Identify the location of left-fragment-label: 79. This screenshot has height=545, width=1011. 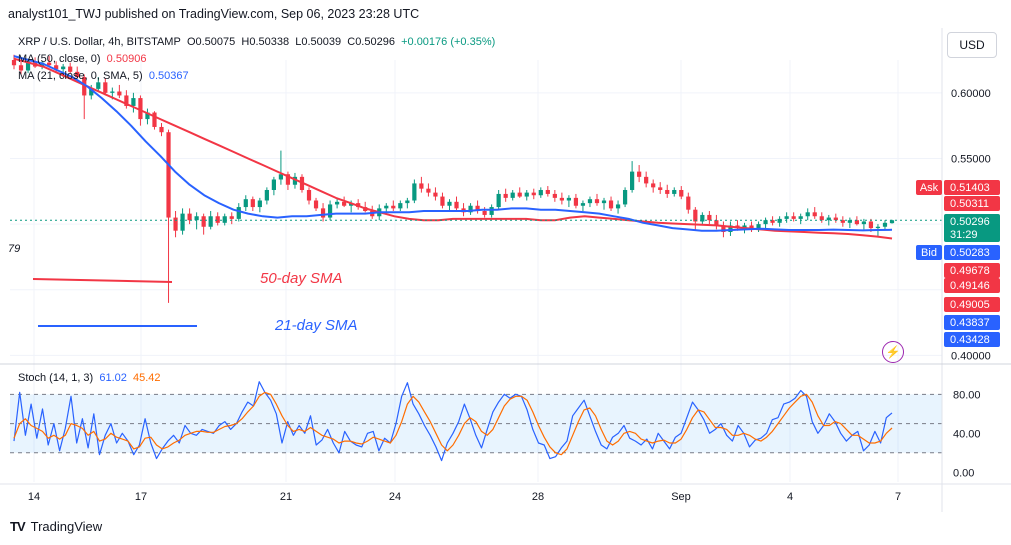
(14, 249).